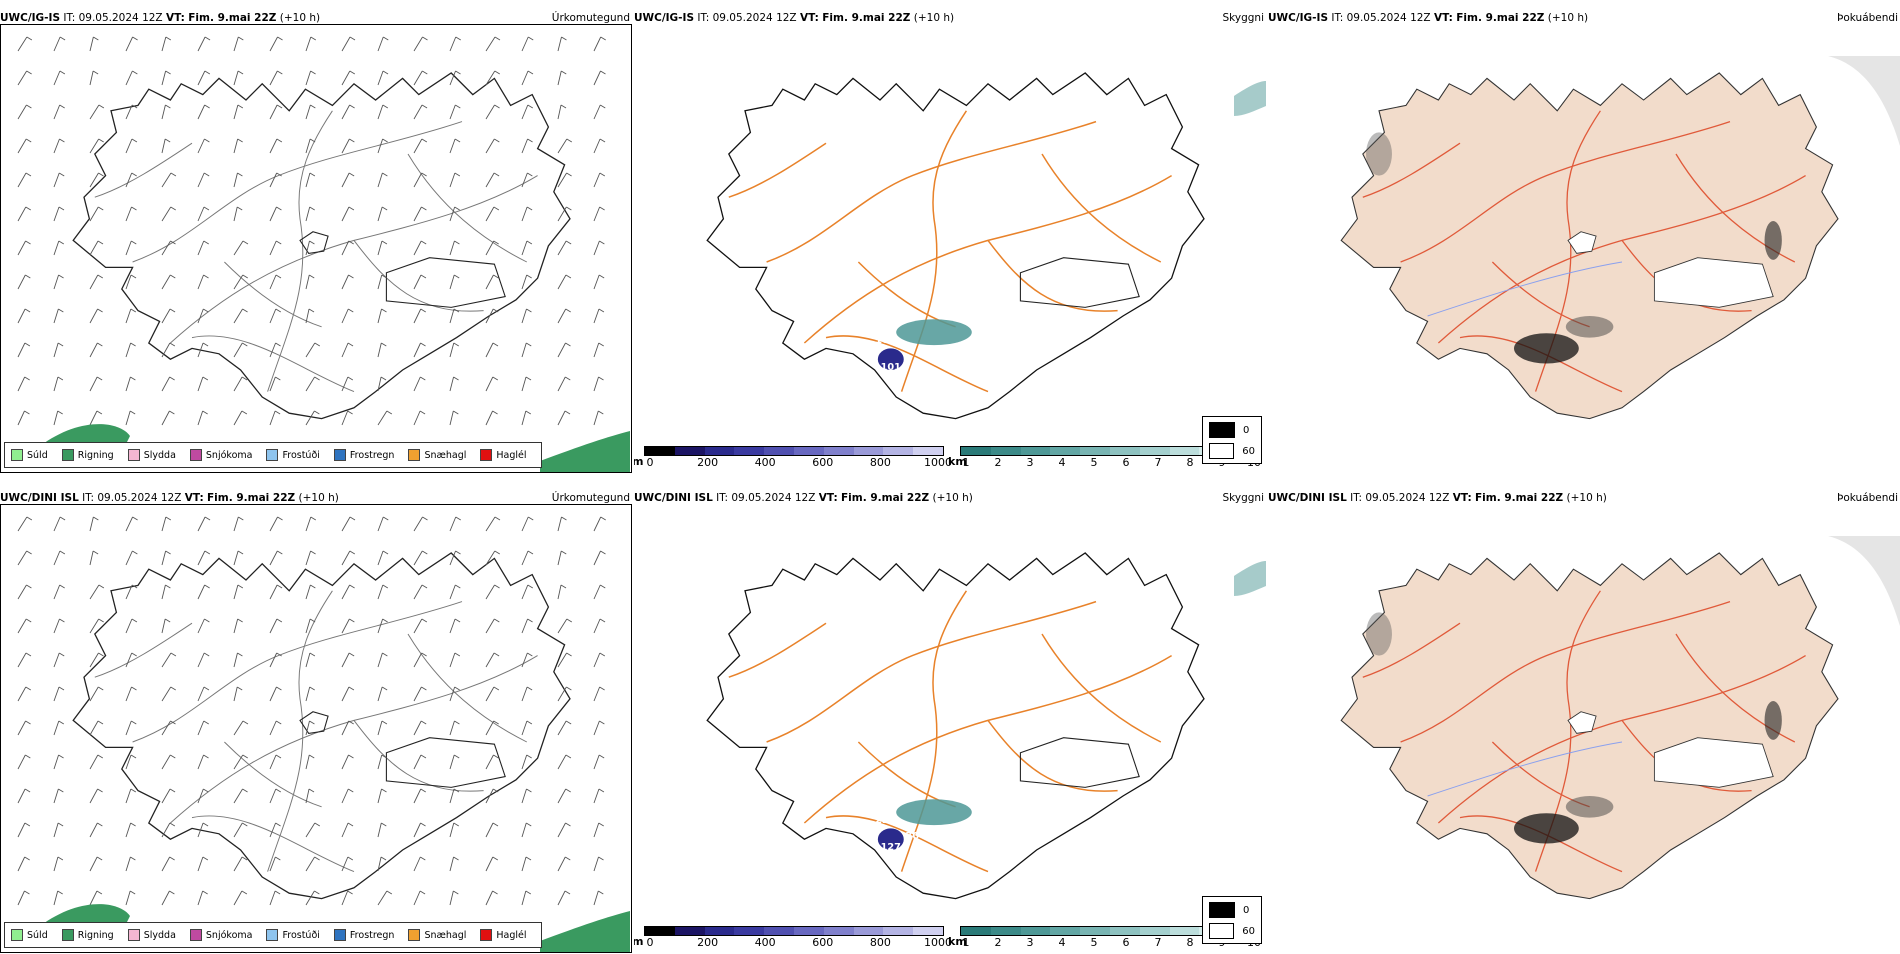  What do you see at coordinates (445, 935) in the screenshot?
I see `legend-label: Snæhagl` at bounding box center [445, 935].